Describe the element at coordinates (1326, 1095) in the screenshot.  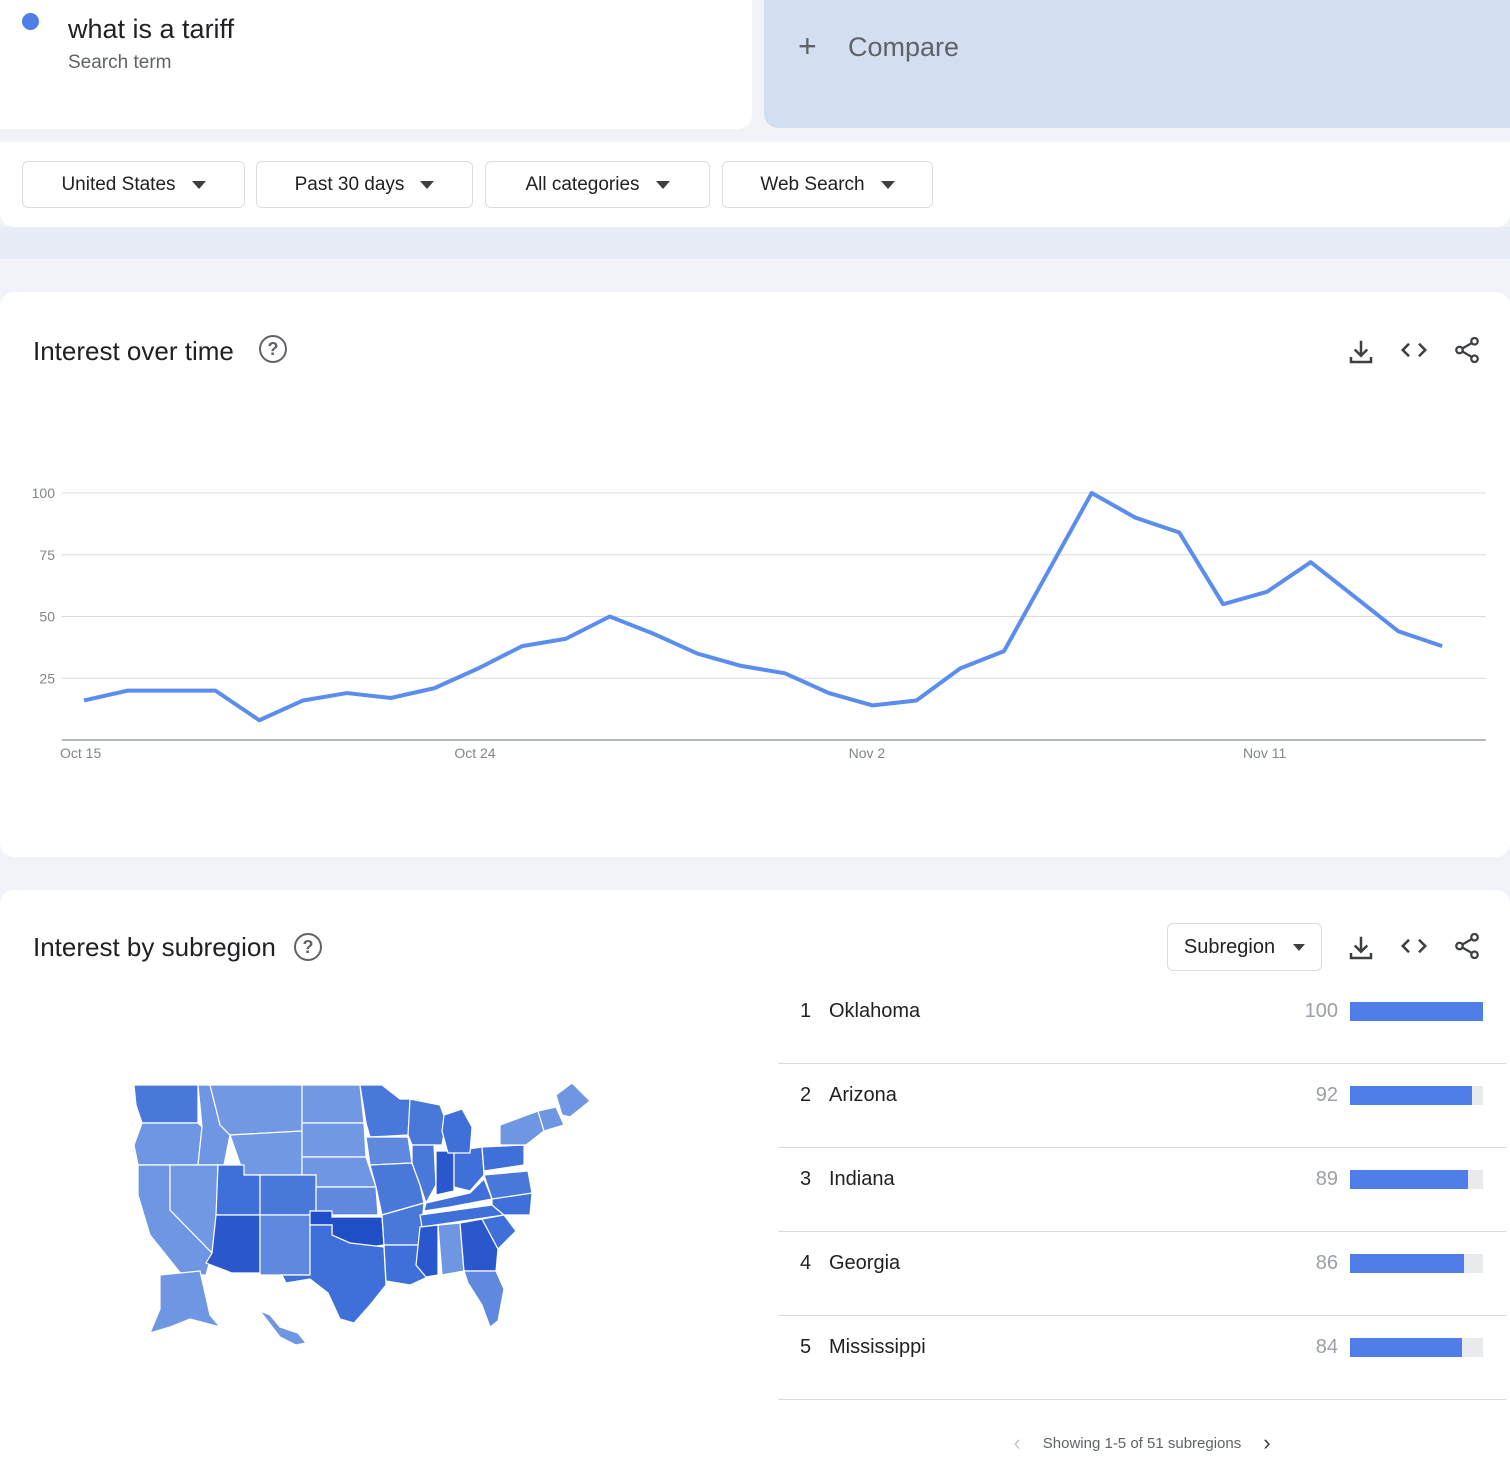
I see `region-value: 92` at that location.